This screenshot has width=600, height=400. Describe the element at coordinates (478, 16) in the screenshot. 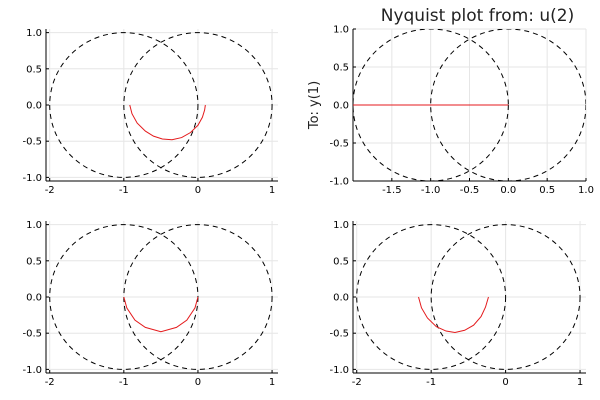

I see `plot-title: Nyquist plot from: u(2)` at that location.